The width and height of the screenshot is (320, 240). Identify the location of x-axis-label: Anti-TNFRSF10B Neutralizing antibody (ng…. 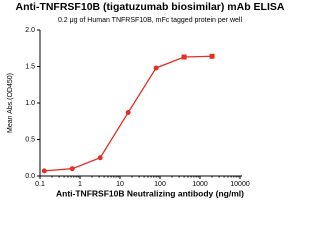
(150, 193).